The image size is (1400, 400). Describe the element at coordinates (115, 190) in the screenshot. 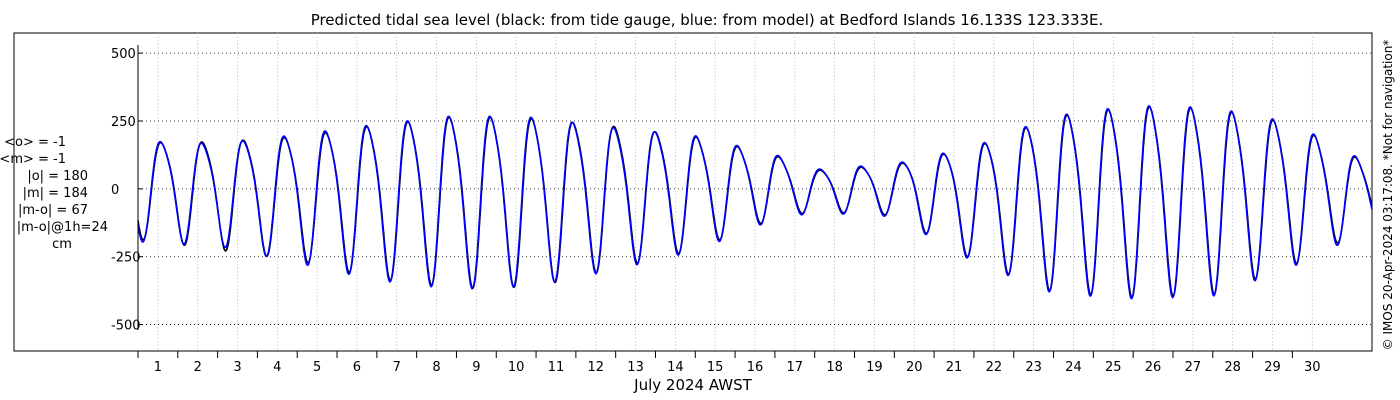

I see `y-tick-label: 0` at that location.